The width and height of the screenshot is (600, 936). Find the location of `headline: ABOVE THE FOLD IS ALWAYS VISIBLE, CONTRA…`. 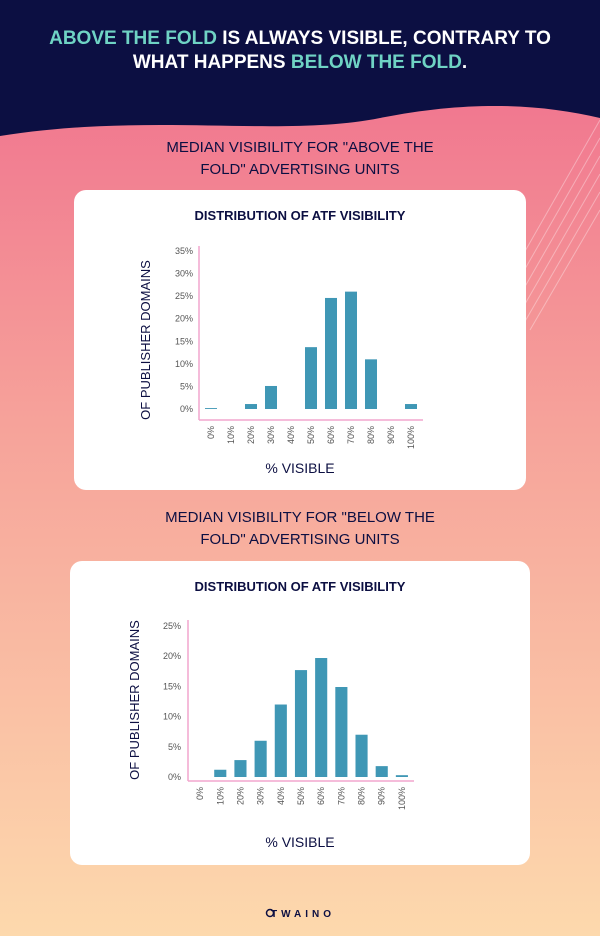

headline: ABOVE THE FOLD IS ALWAYS VISIBLE, CONTRA… is located at coordinates (300, 38).